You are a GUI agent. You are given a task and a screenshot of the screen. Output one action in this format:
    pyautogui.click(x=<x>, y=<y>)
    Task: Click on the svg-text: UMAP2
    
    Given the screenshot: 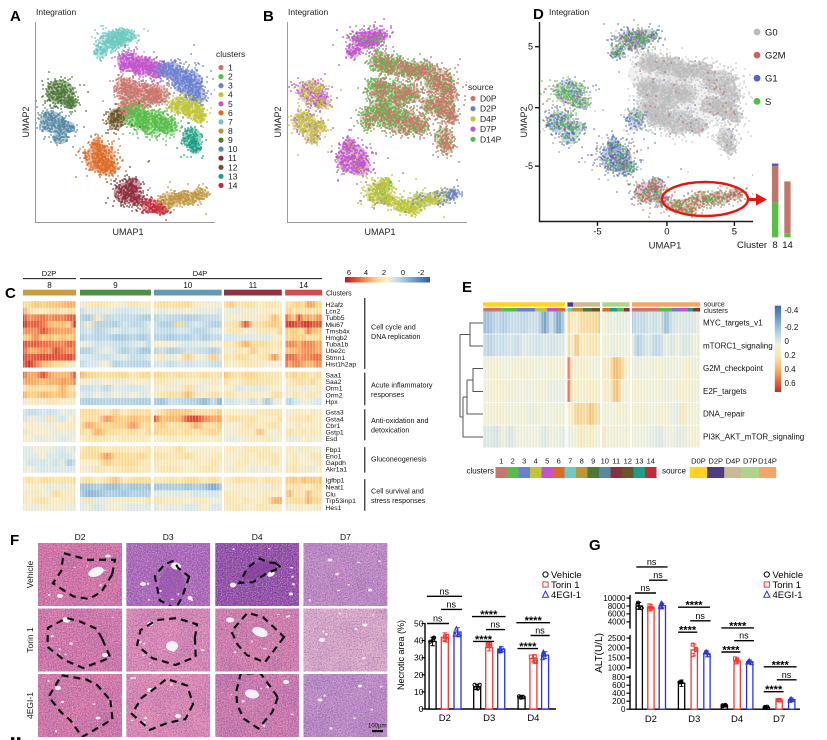 What is the action you would take?
    pyautogui.click(x=278, y=121)
    